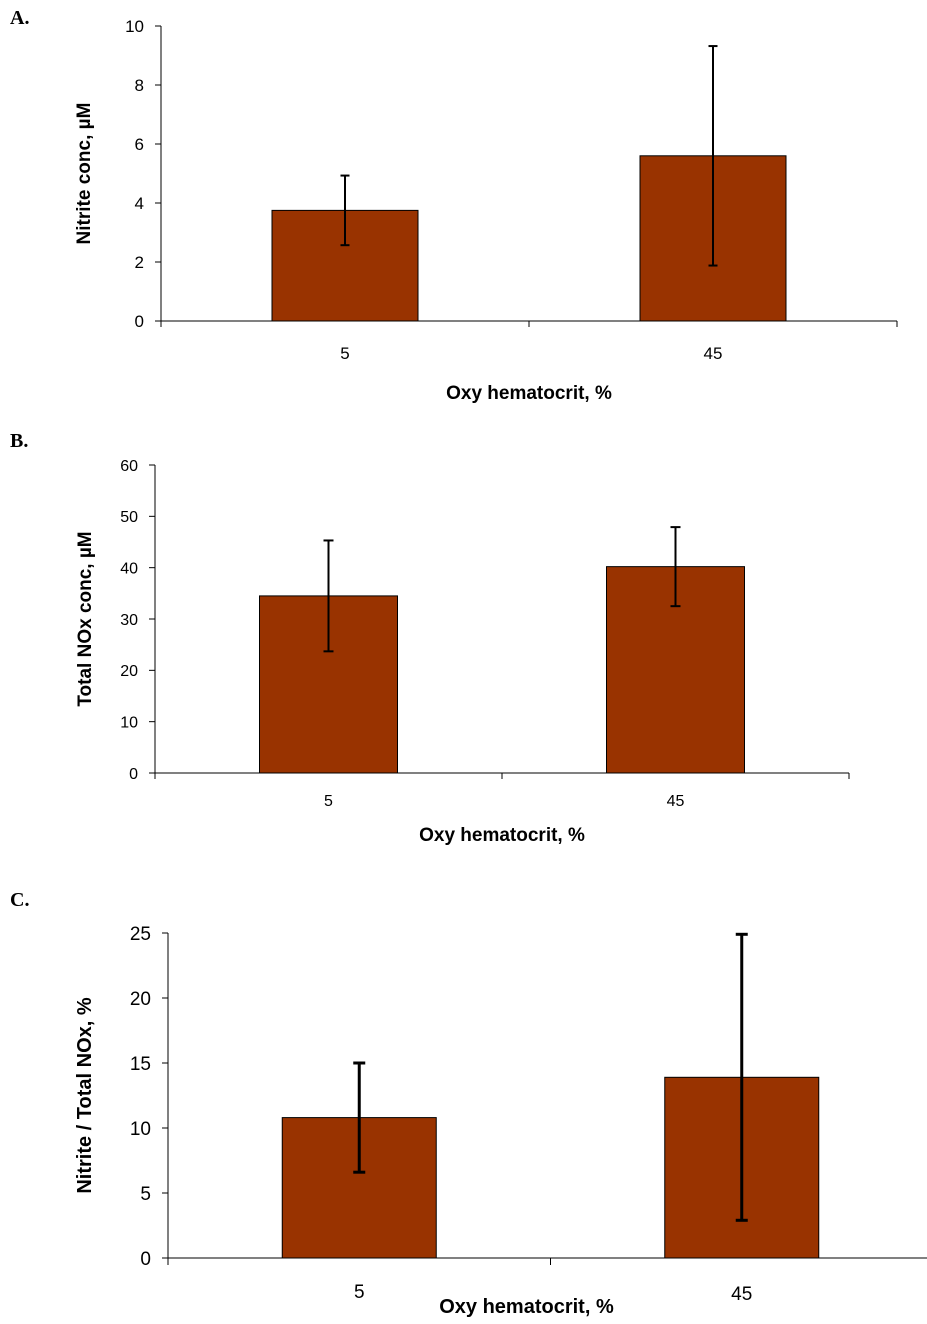  I want to click on y-tick-label: 30, so click(129, 620).